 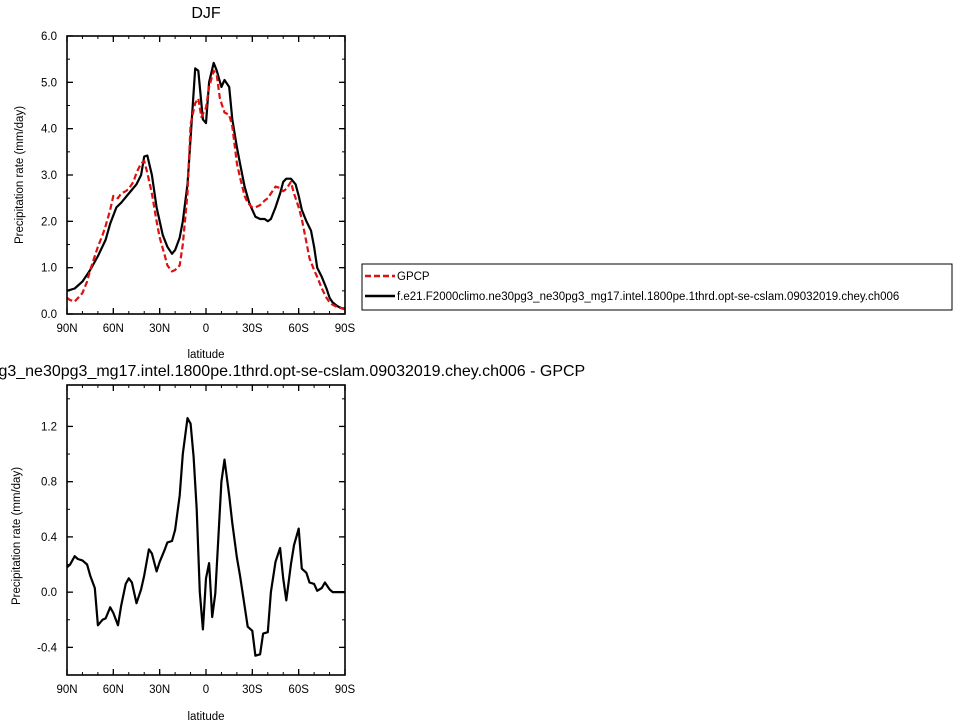 I want to click on bottom-ytick-label: 1.2, so click(x=49, y=427).